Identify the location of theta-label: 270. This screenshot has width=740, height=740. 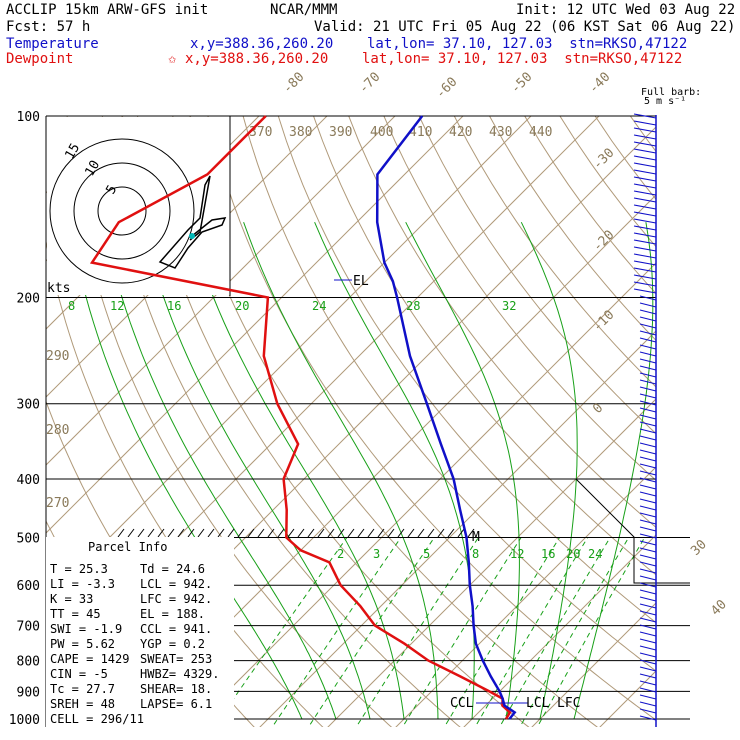
(57, 503).